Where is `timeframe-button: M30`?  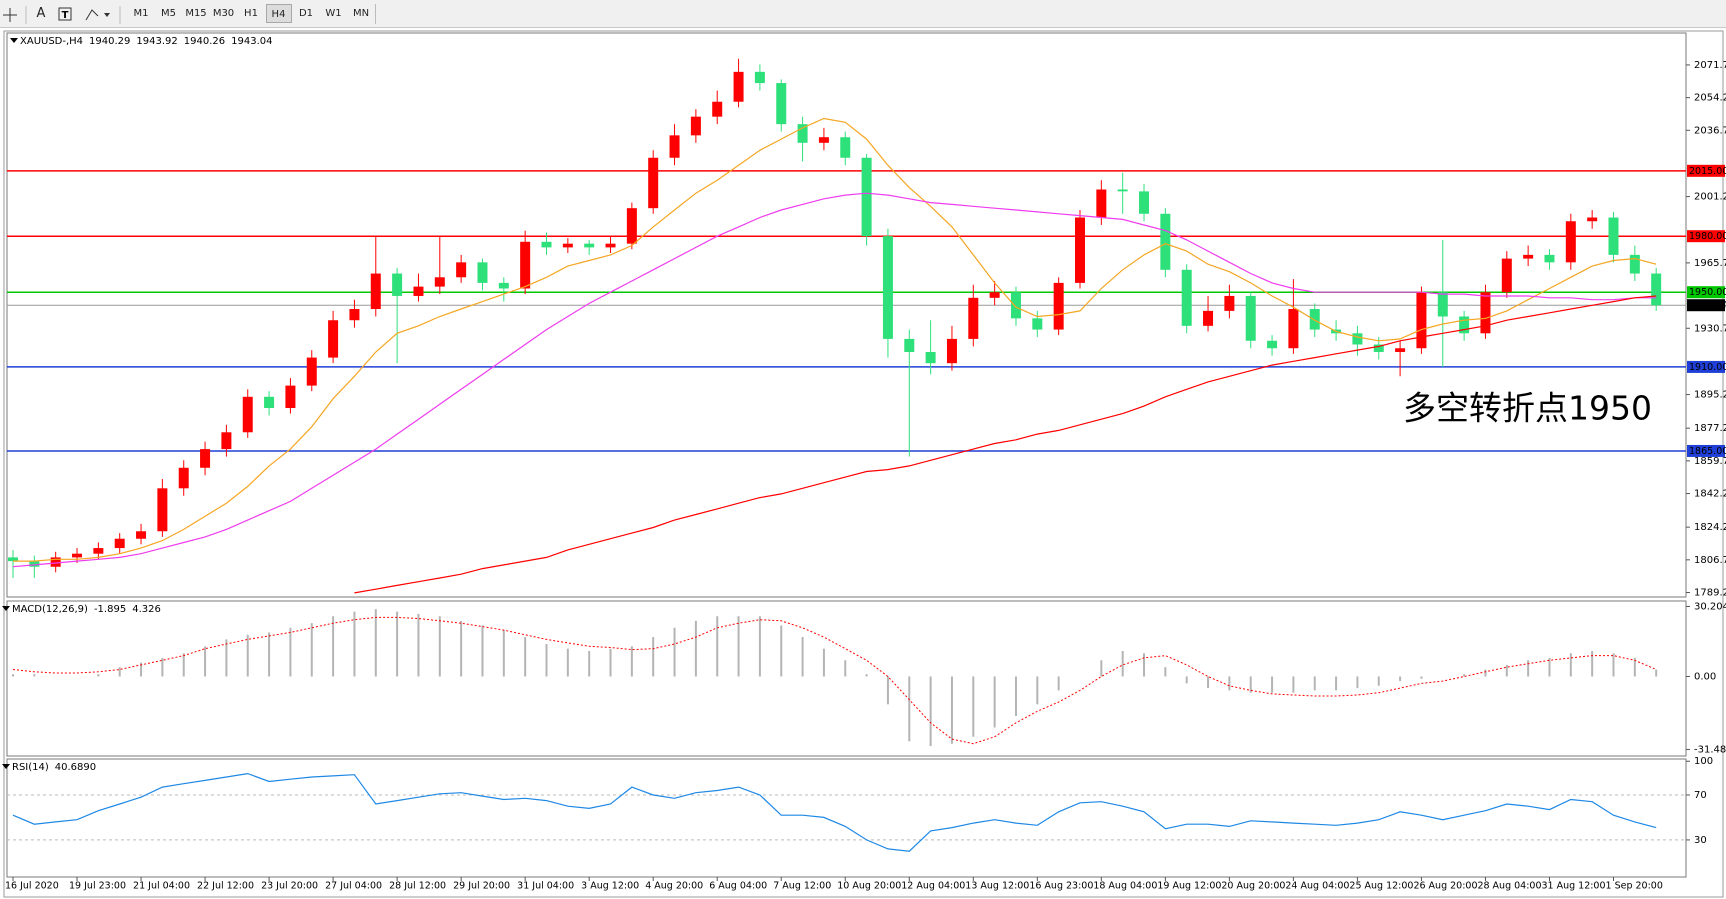
timeframe-button: M30 is located at coordinates (223, 13).